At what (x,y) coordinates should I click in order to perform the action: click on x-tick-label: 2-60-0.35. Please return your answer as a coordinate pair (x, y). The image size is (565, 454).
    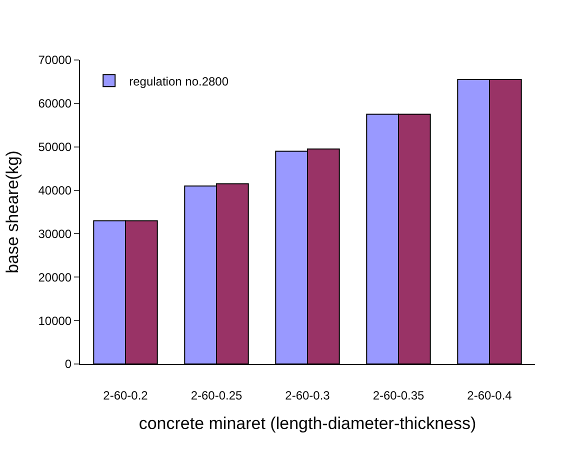
    Looking at the image, I should click on (398, 395).